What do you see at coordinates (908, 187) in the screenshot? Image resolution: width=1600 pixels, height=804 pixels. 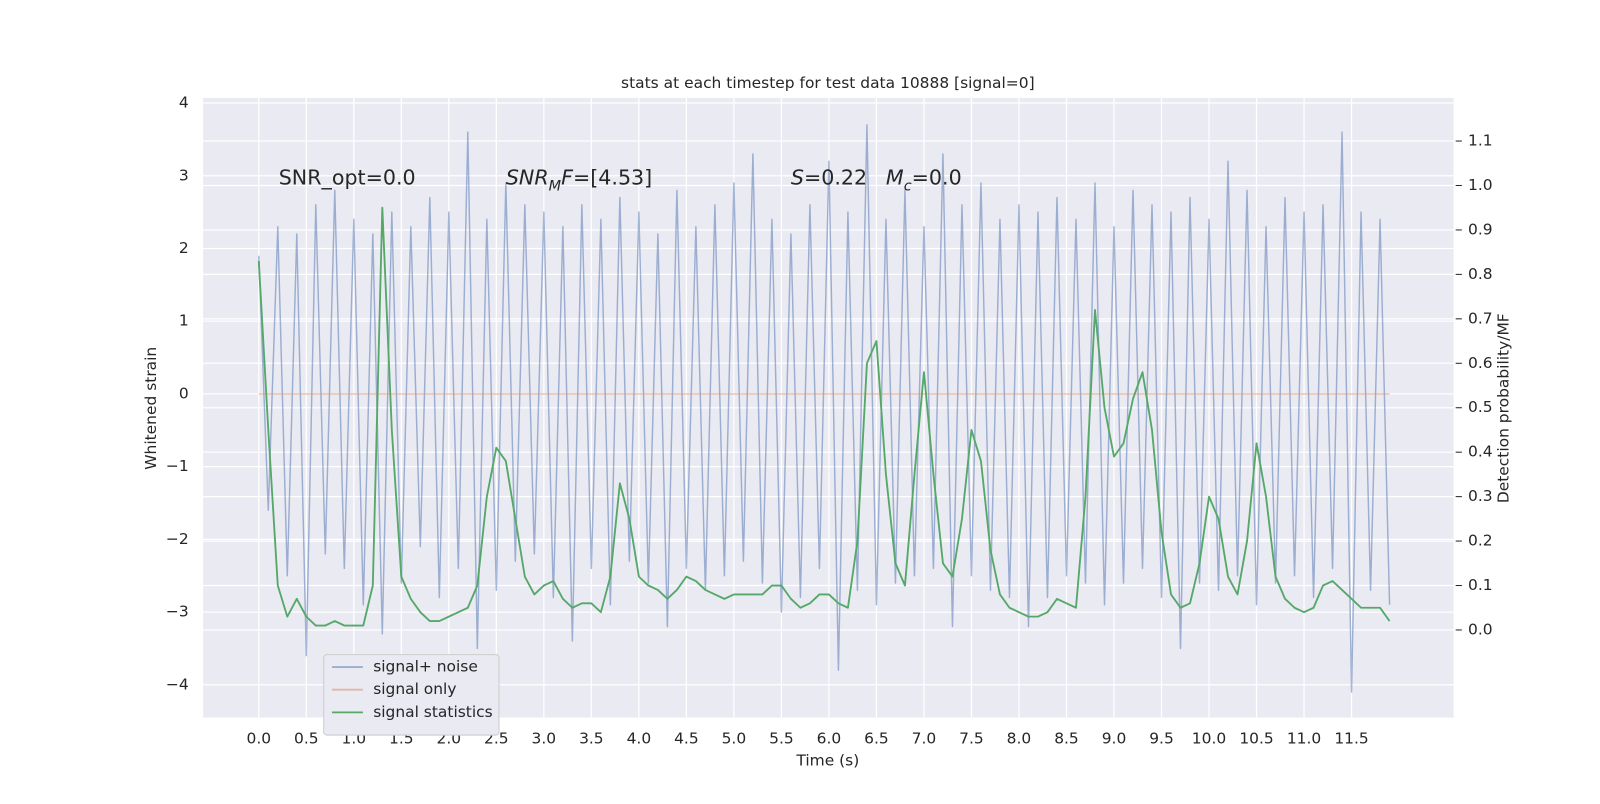 I see `annotation-part: c` at bounding box center [908, 187].